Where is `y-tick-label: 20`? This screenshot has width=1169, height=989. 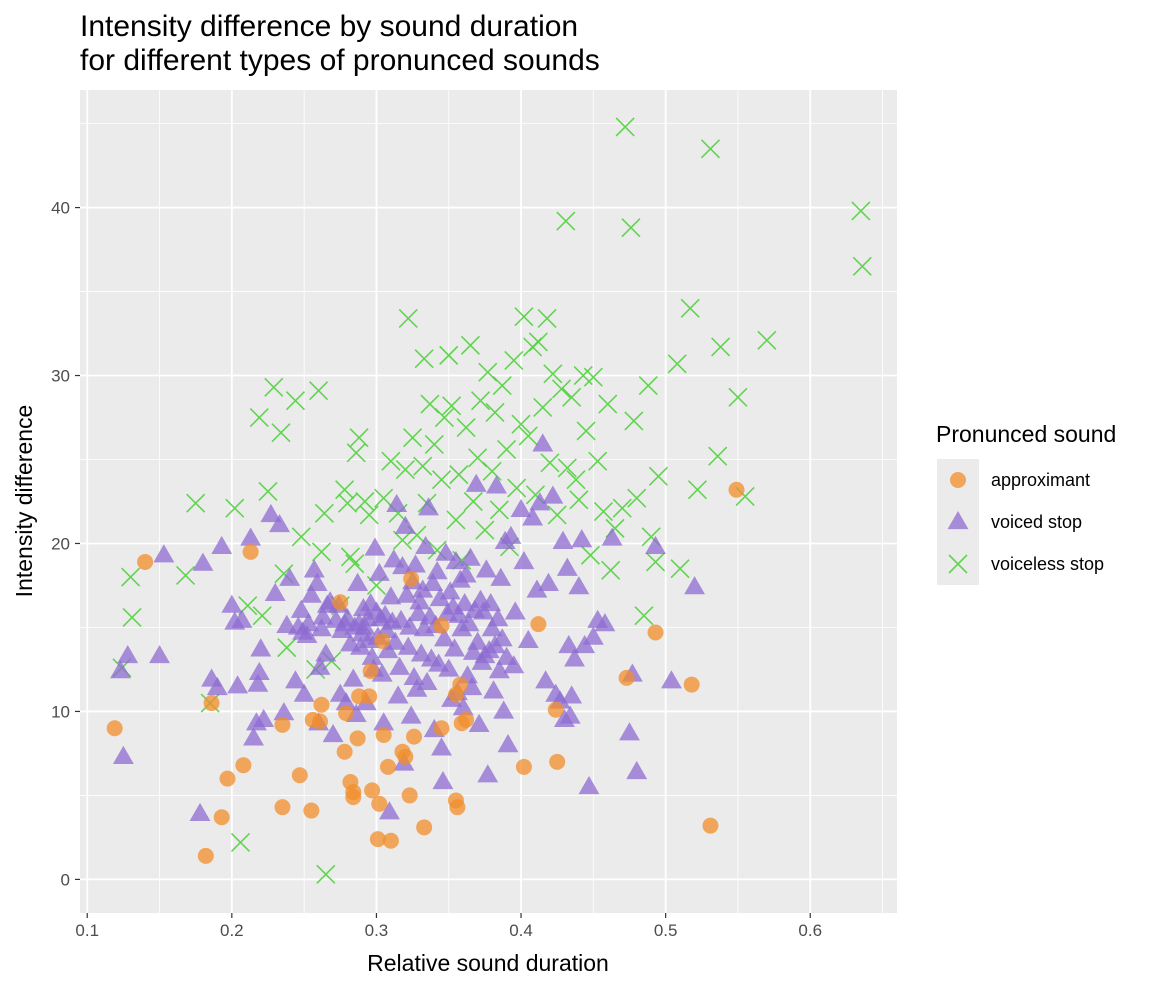 y-tick-label: 20 is located at coordinates (60, 543).